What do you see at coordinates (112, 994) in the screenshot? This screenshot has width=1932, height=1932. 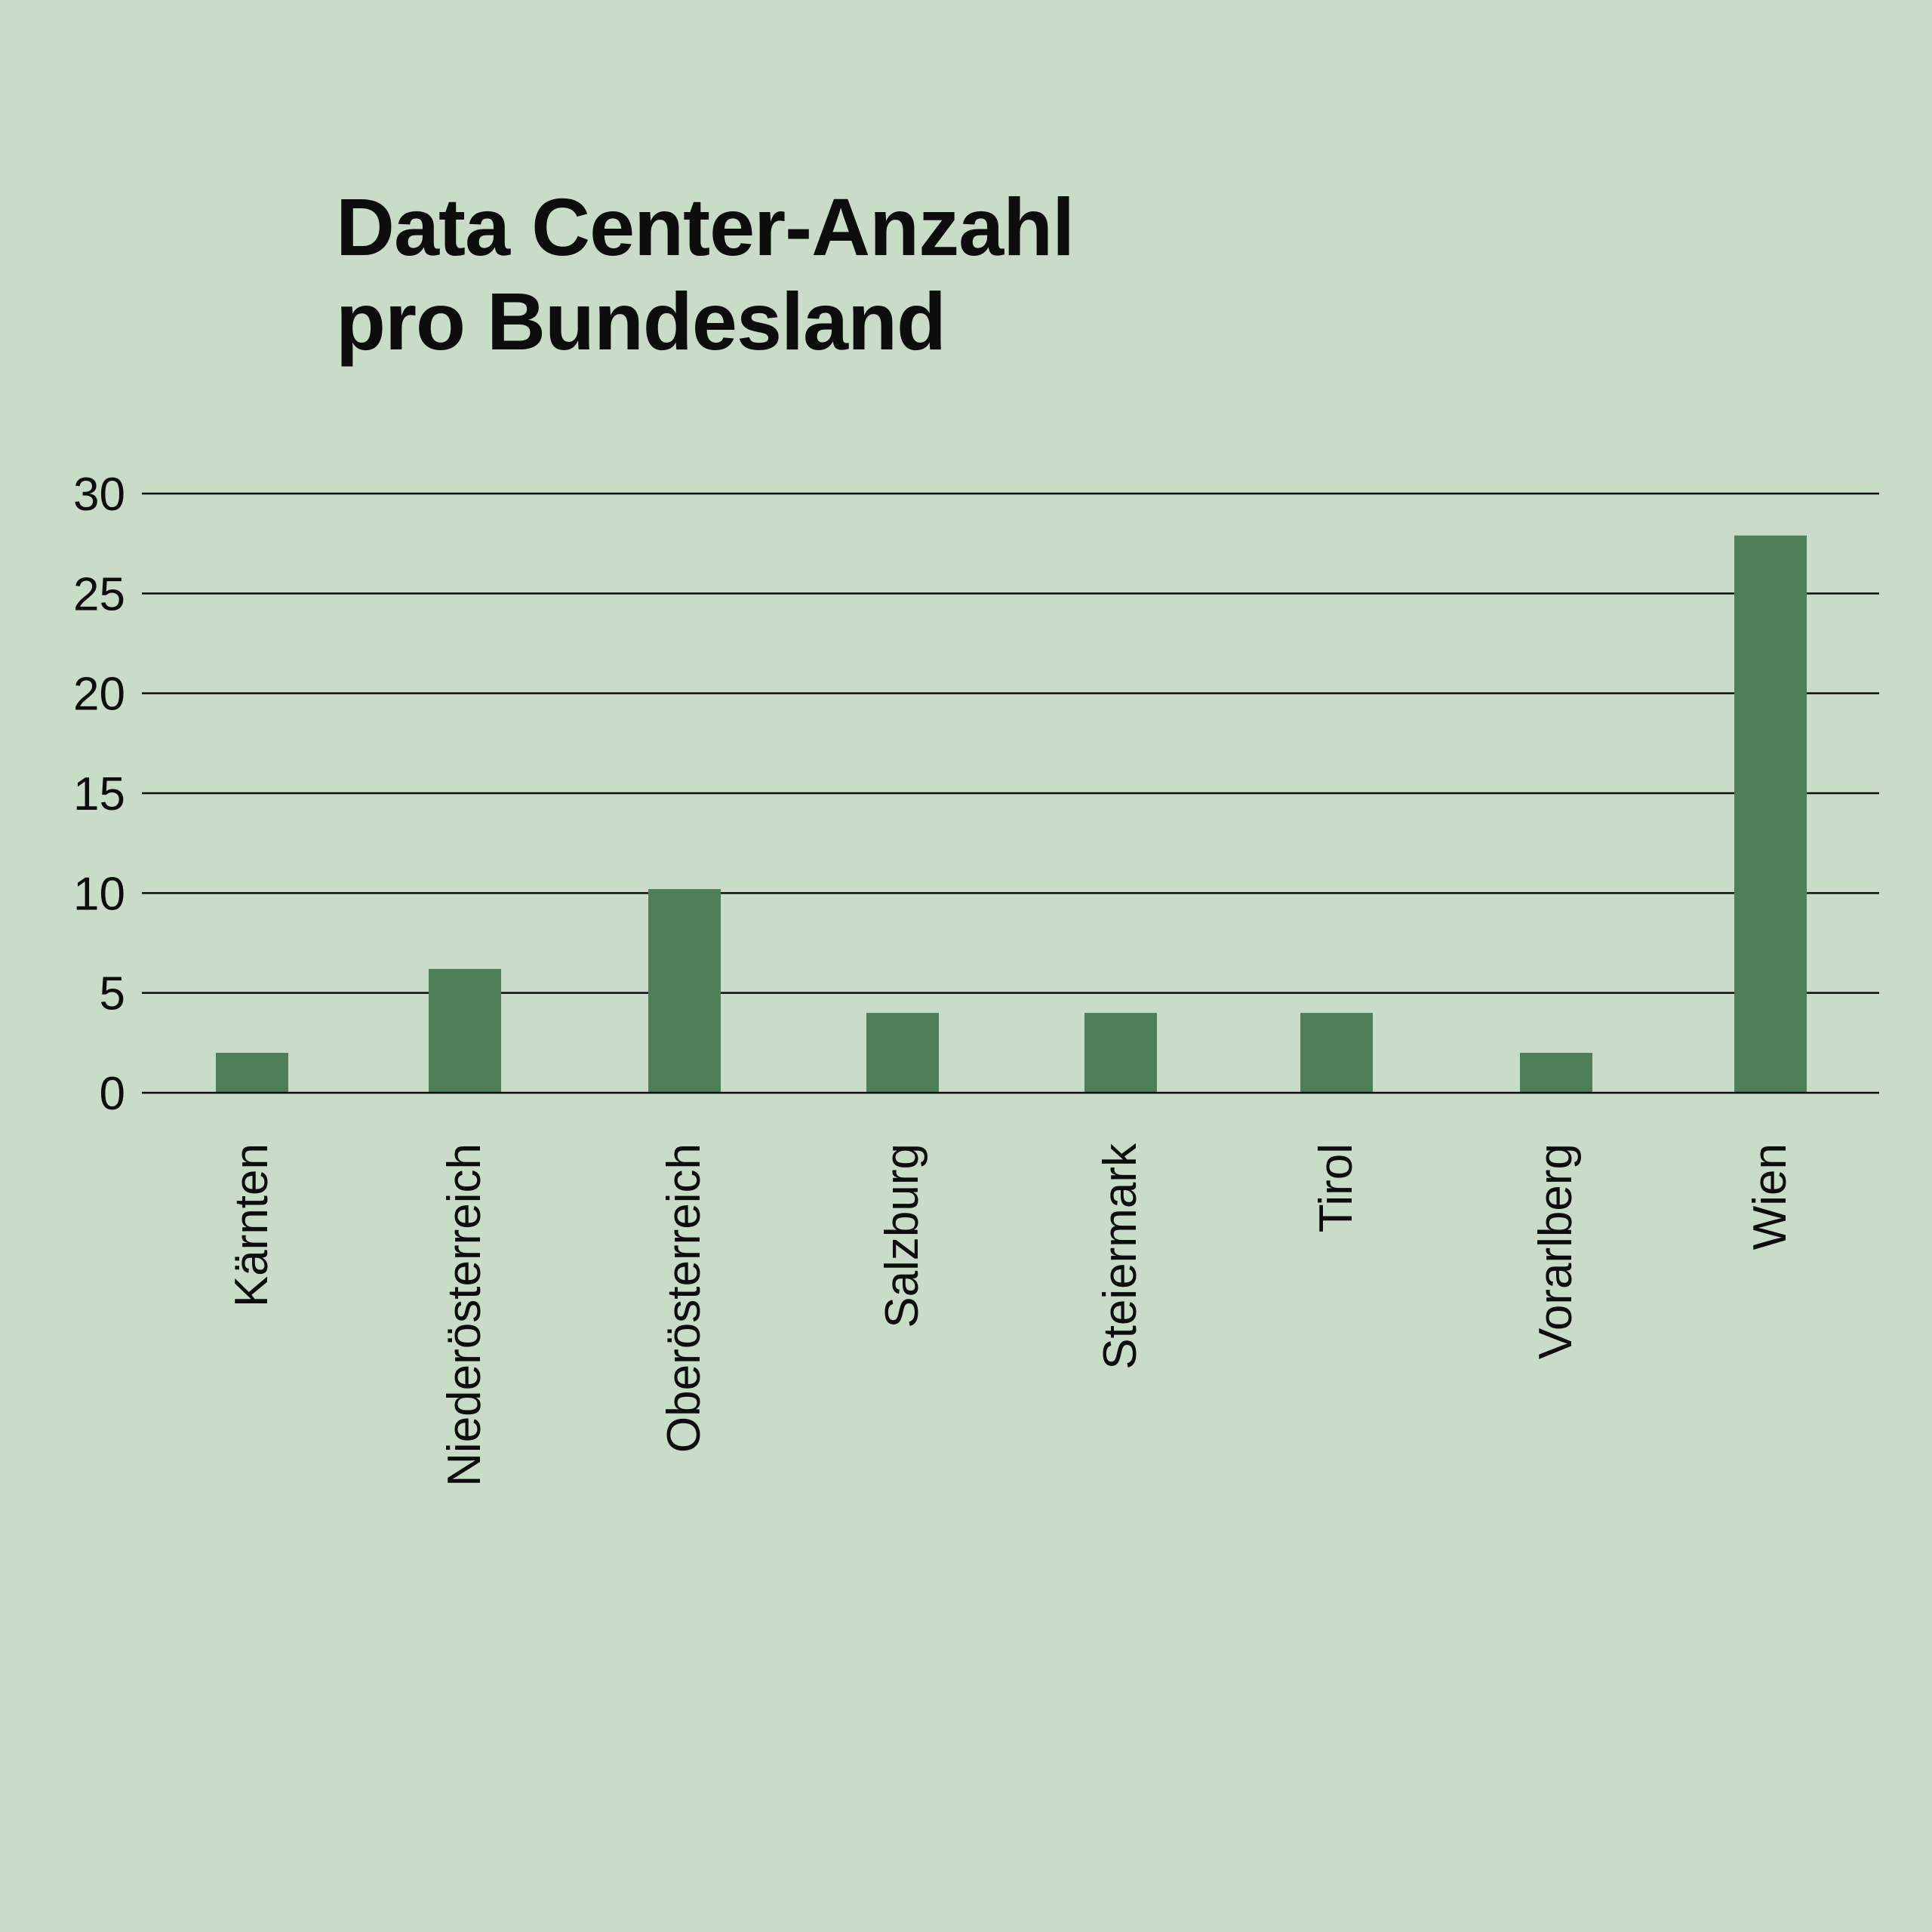 I see `y-tick-label-5: 5` at bounding box center [112, 994].